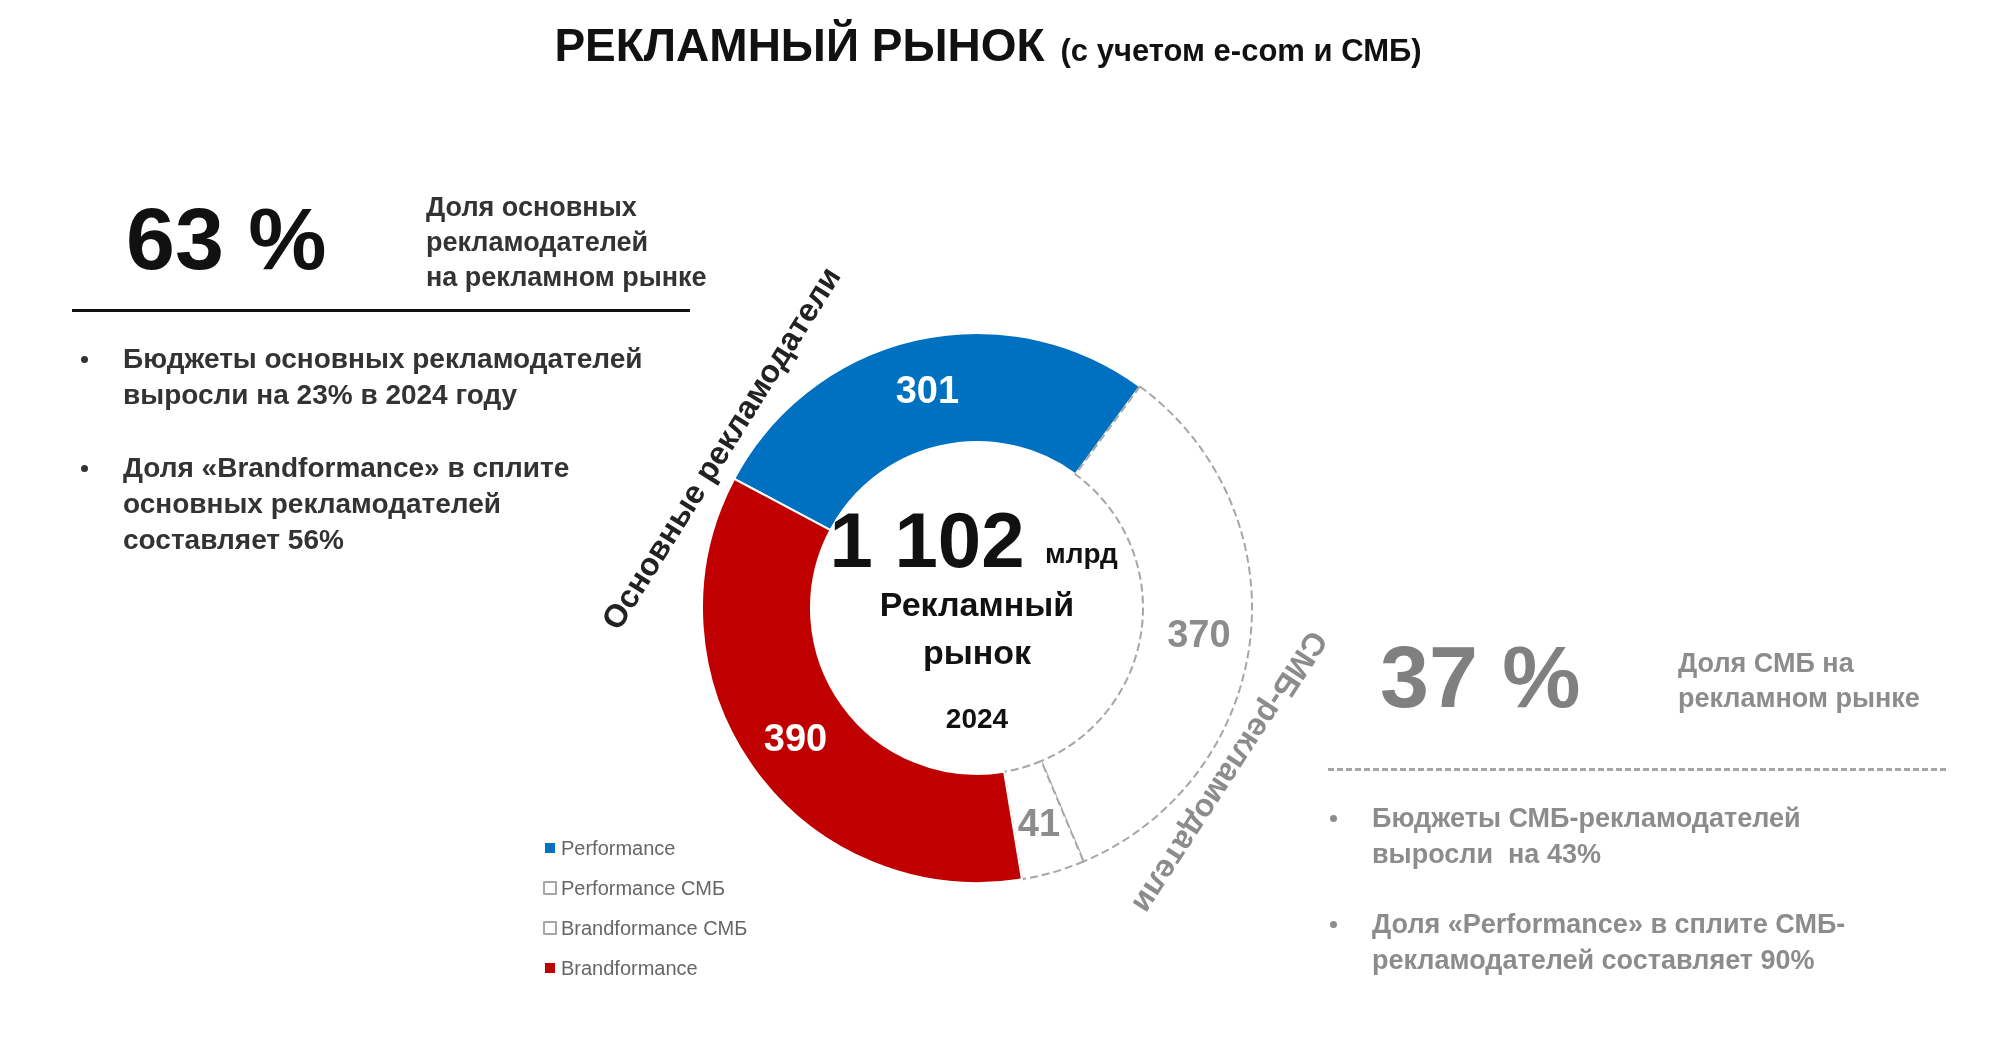  I want to click on data-label: 390, so click(795, 738).